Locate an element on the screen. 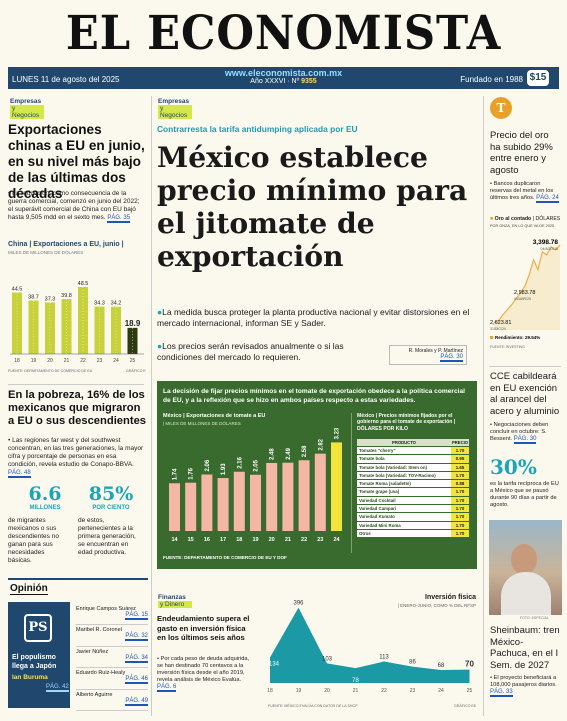 Image resolution: width=567 pixels, height=721 pixels. data-label: 44.5 is located at coordinates (17, 290).